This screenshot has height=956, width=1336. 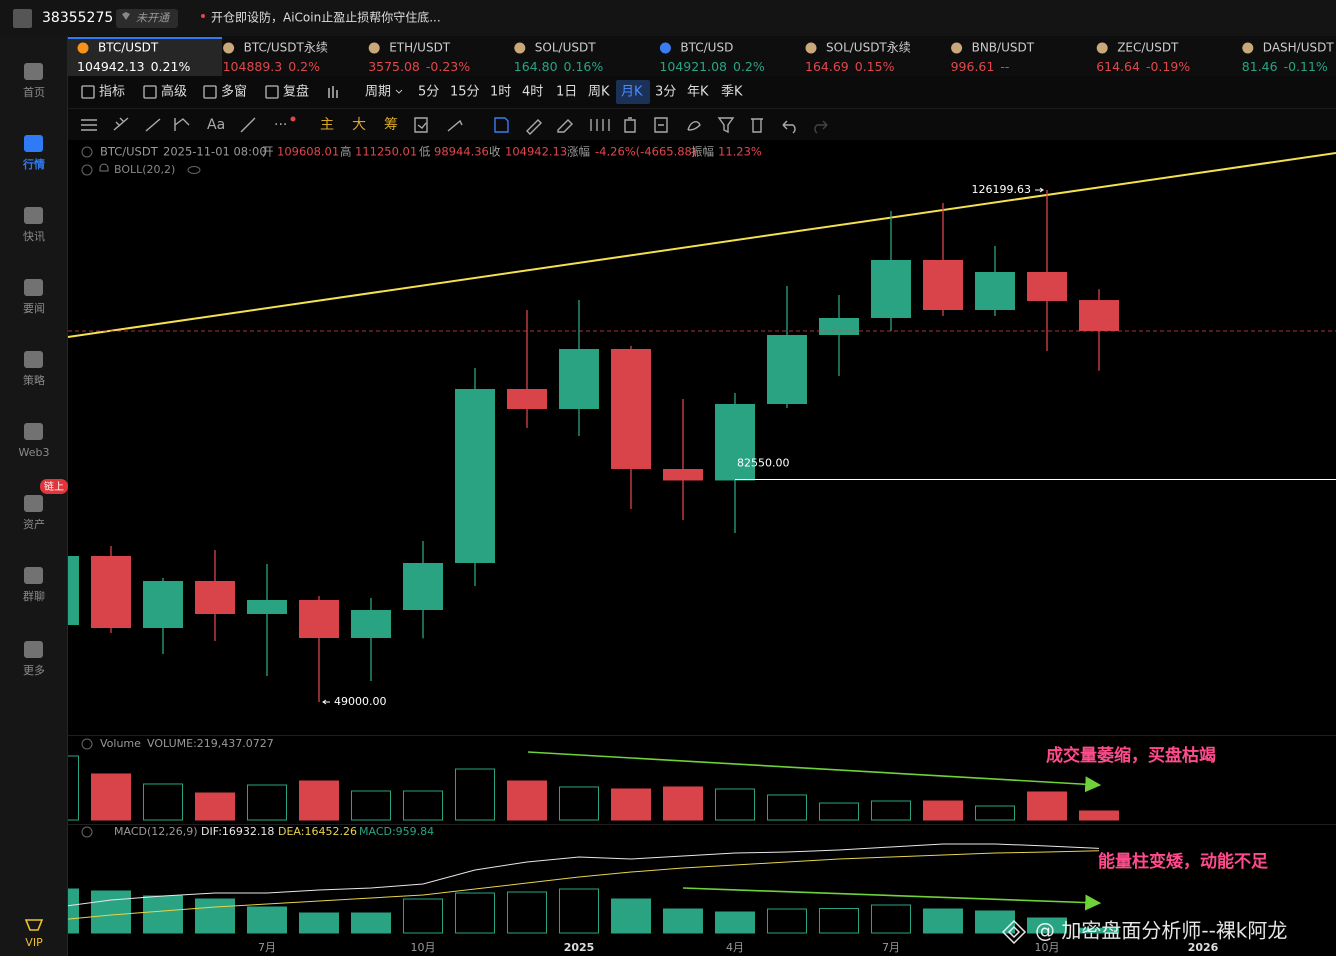 I want to click on nav-label: 行情, so click(x=33, y=164).